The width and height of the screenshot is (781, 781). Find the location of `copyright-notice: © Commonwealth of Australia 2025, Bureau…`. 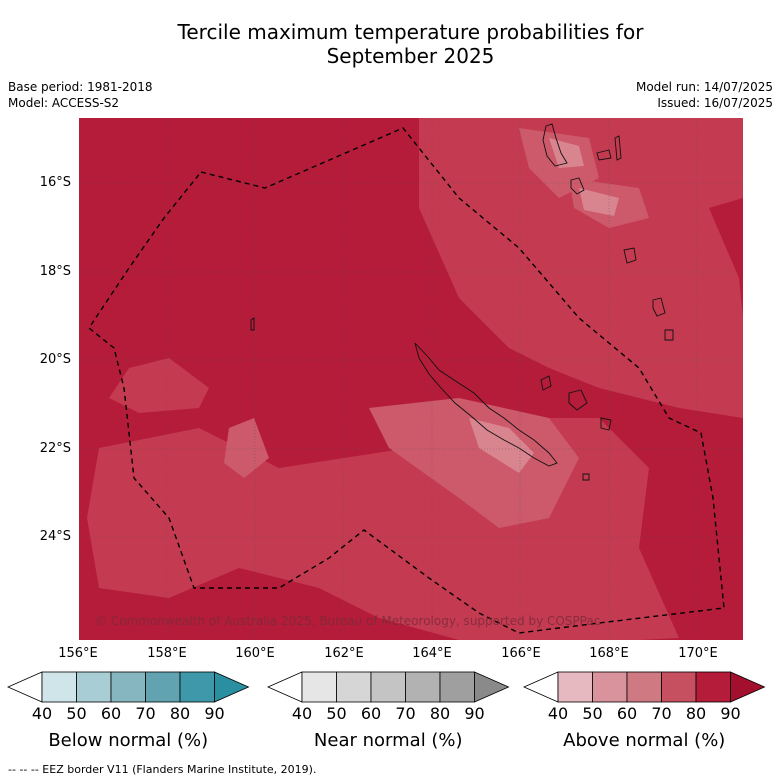

copyright-notice: © Commonwealth of Australia 2025, Bureau… is located at coordinates (348, 621).